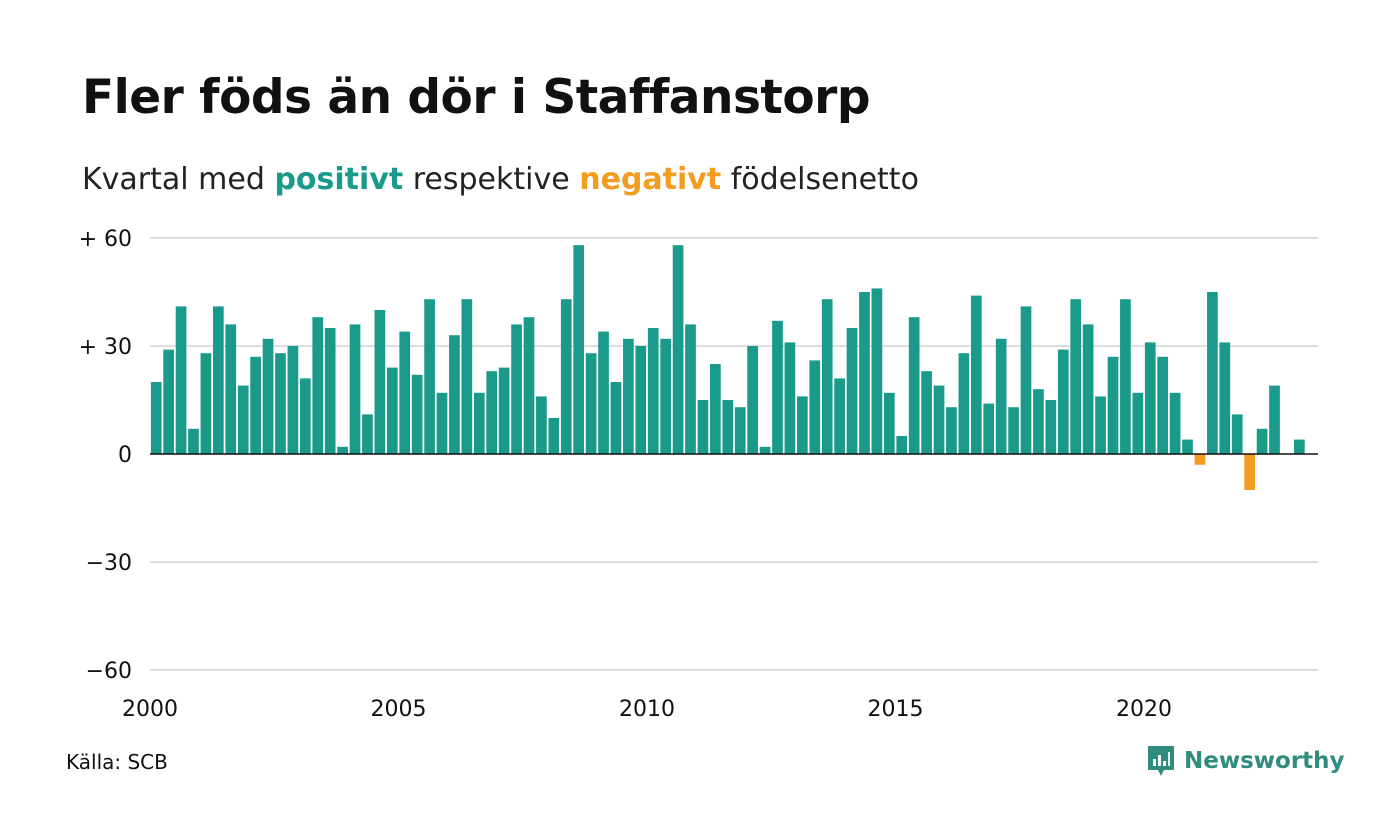 The height and width of the screenshot is (840, 1400). I want to click on newsworthy-logo-icon, so click(1161, 761).